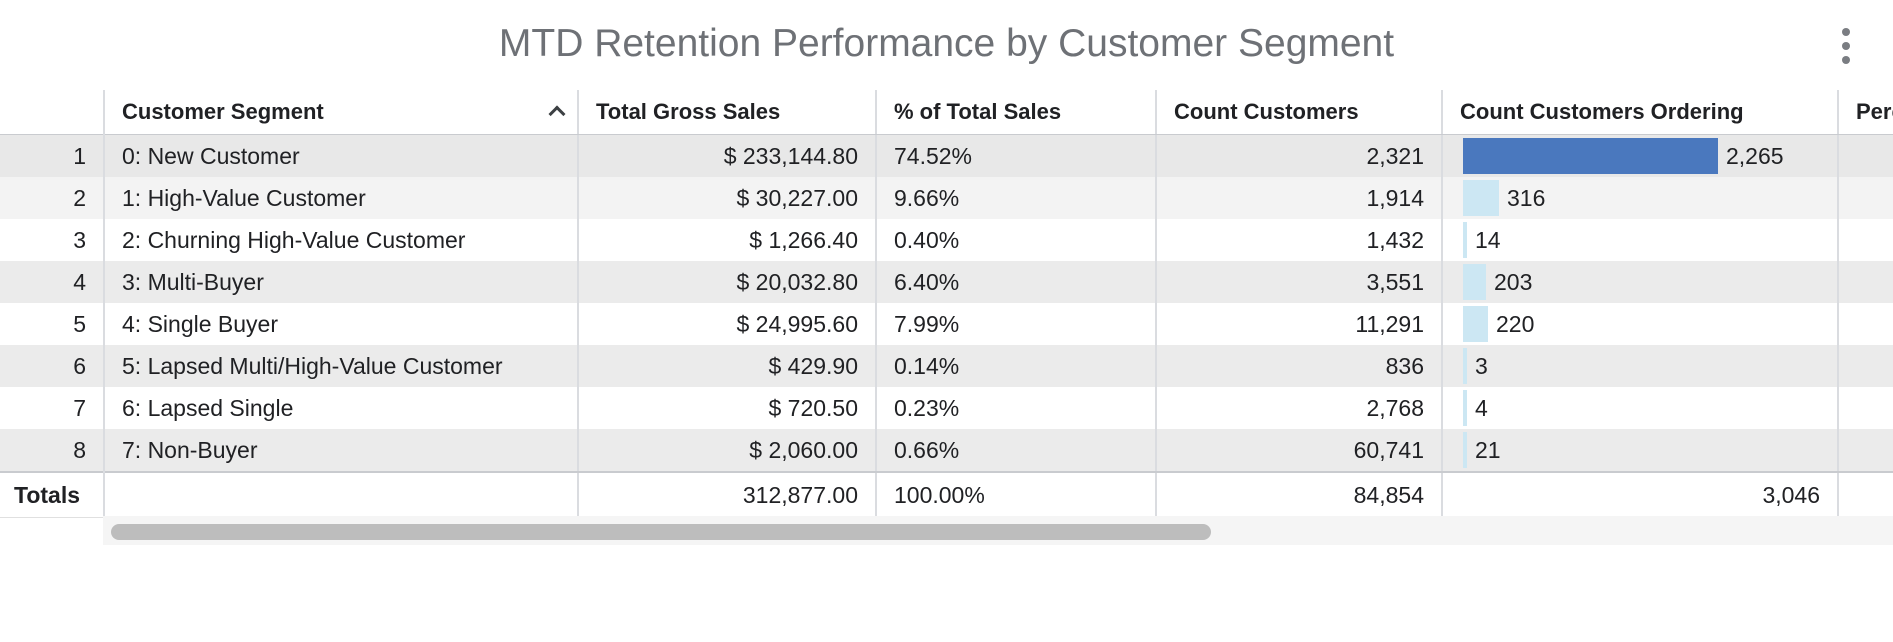  Describe the element at coordinates (79, 239) in the screenshot. I see `row-number: 3` at that location.